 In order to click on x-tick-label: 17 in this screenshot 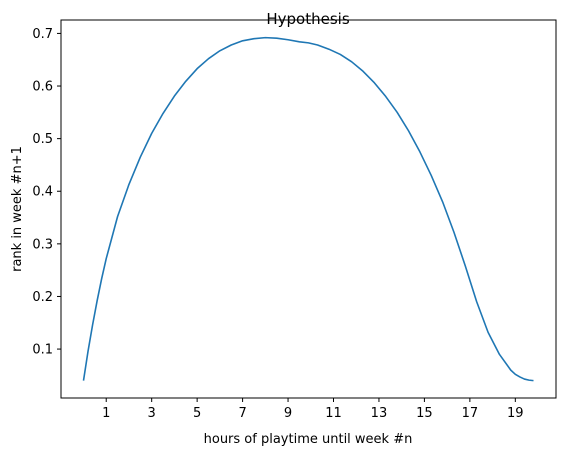, I will do `click(470, 413)`.